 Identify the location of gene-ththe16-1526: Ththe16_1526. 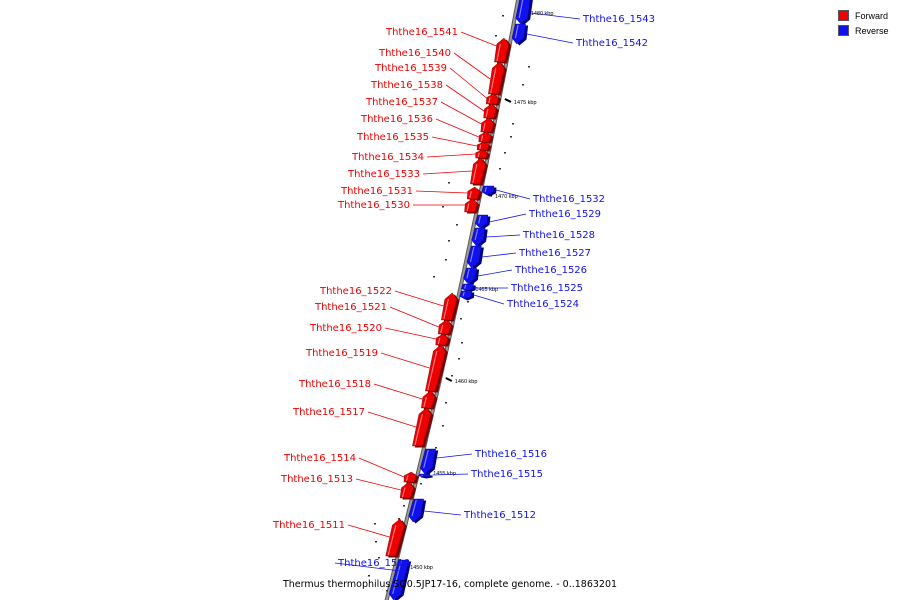
(525, 275).